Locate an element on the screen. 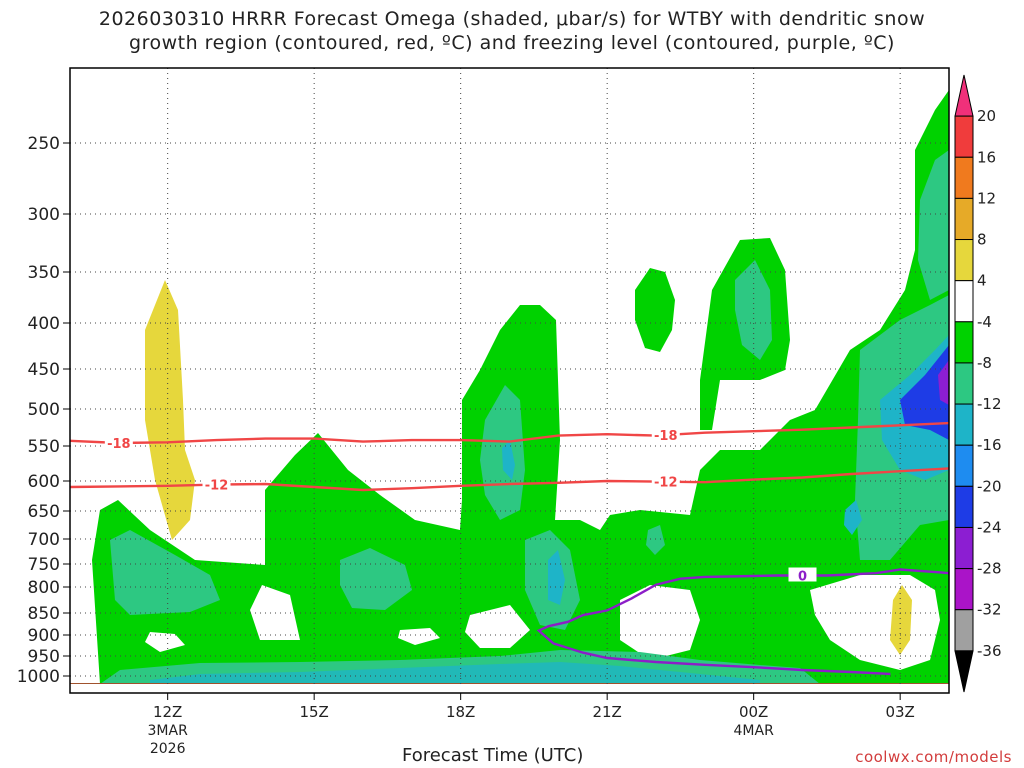 This screenshot has height=768, width=1024. x-tick-label: 15Z is located at coordinates (313, 712).